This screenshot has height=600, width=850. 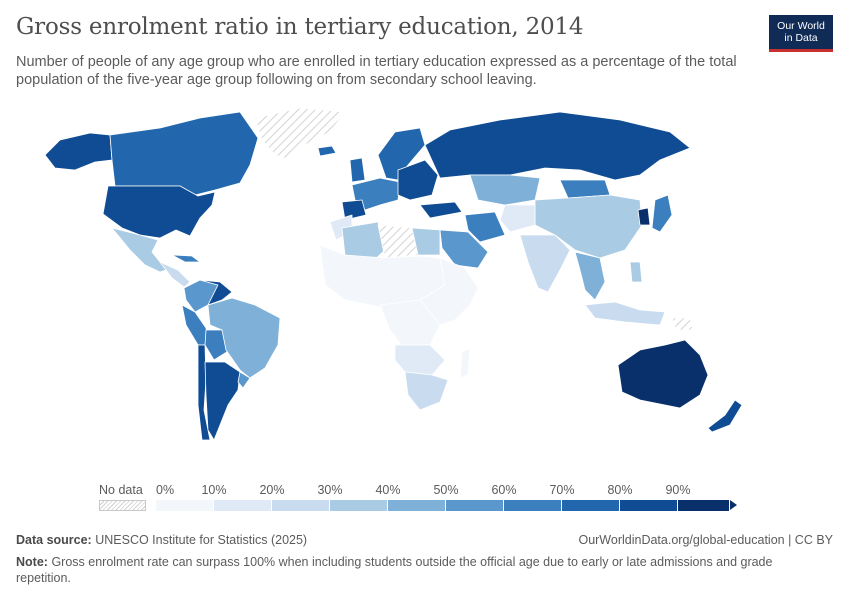 What do you see at coordinates (663, 374) in the screenshot?
I see `map-region-australia` at bounding box center [663, 374].